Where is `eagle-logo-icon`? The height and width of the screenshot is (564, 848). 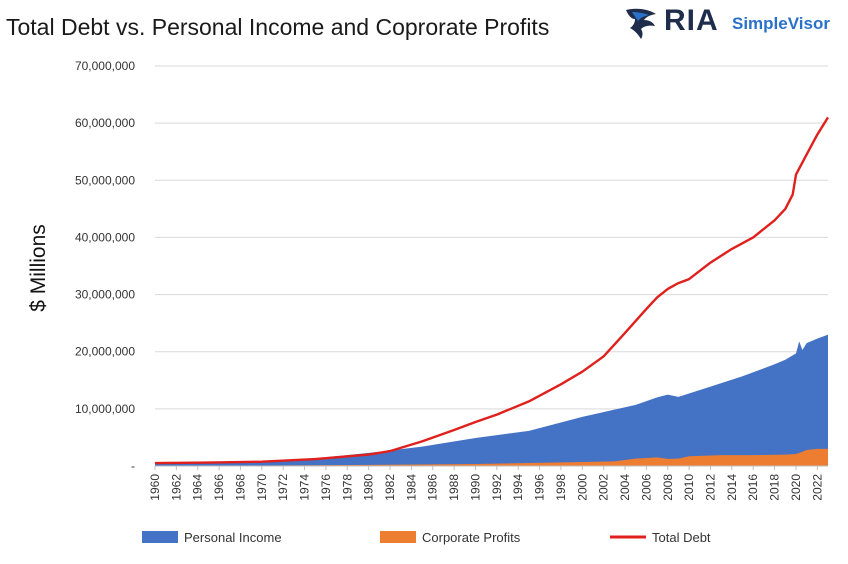
eagle-logo-icon is located at coordinates (641, 23).